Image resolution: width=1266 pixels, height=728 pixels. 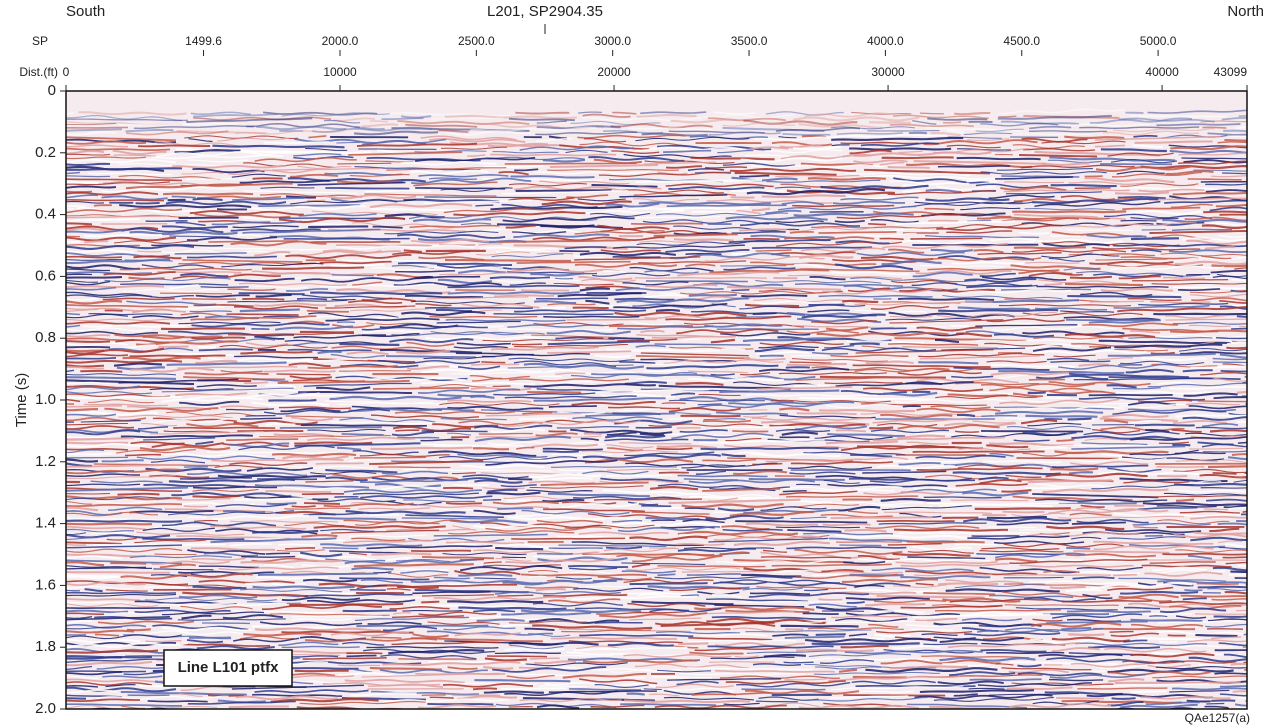 What do you see at coordinates (45, 646) in the screenshot?
I see `y-tick-label: 1.8` at bounding box center [45, 646].